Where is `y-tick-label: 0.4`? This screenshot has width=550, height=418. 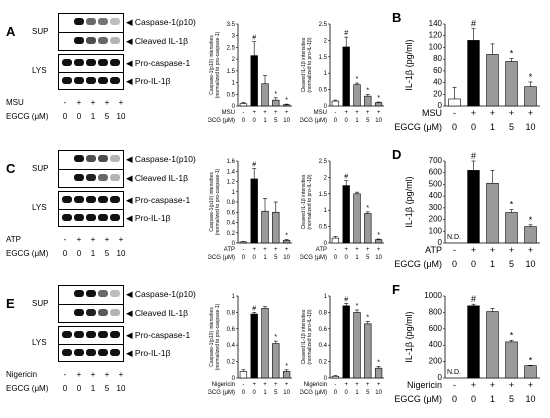
y-tick-label: 0.4 is located at coordinates (323, 346).